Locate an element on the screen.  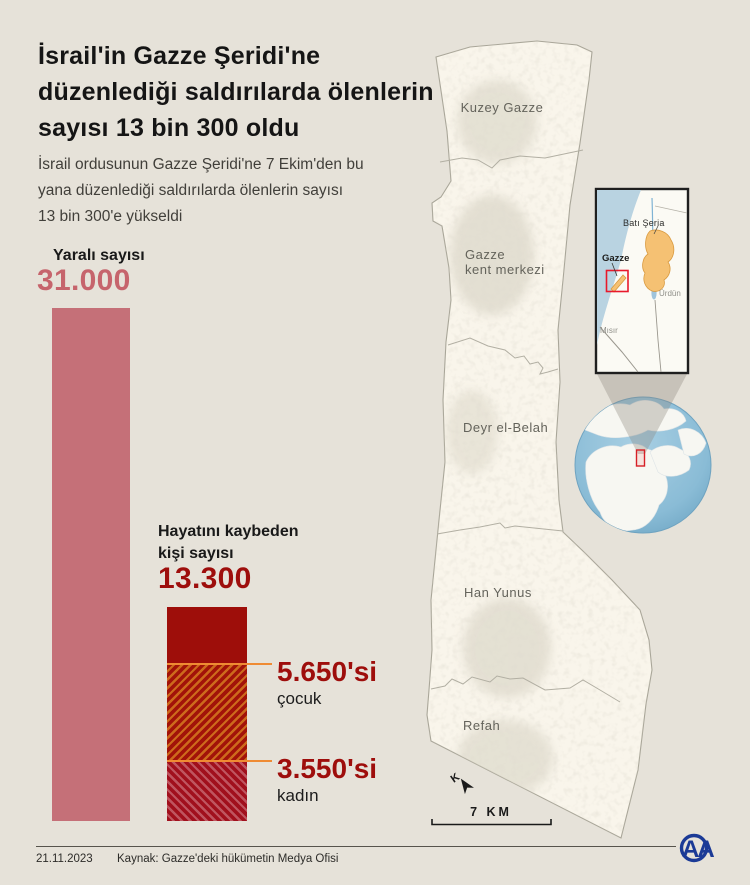
map-label-gazze-line2: kent merkezi is located at coordinates (505, 269).